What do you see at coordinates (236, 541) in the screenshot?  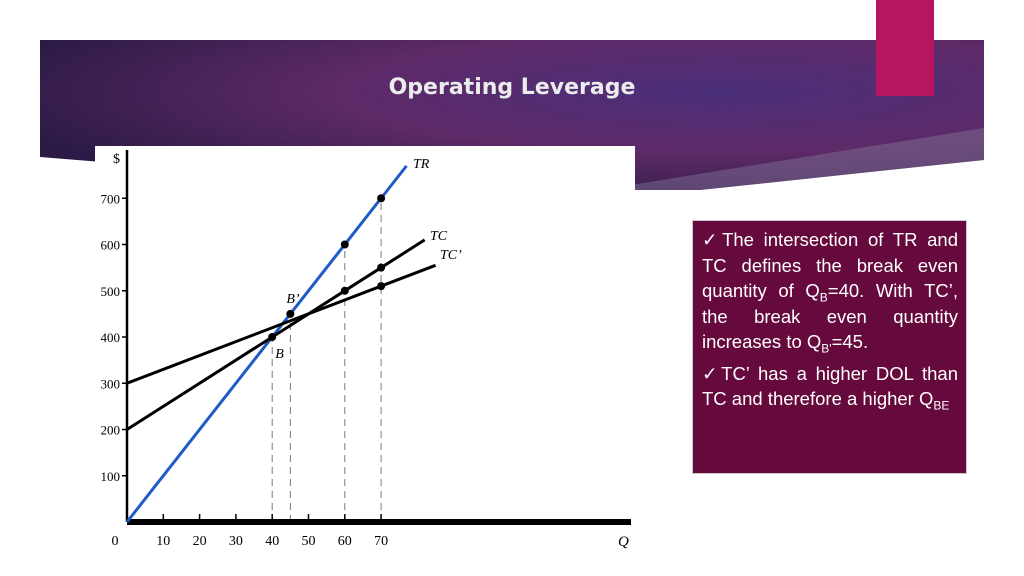 I see `x-tick-label: 30` at bounding box center [236, 541].